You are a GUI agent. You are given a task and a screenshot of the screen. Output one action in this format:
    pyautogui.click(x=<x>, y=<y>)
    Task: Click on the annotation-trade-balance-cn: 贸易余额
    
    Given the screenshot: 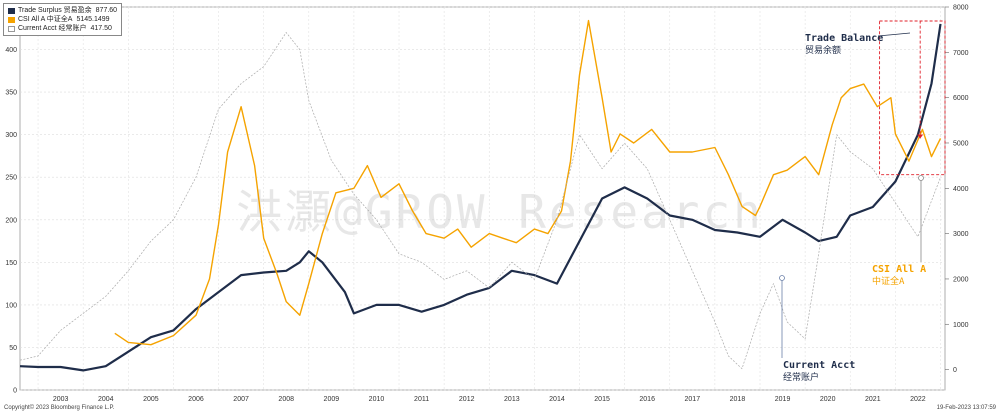 What is the action you would take?
    pyautogui.click(x=844, y=51)
    